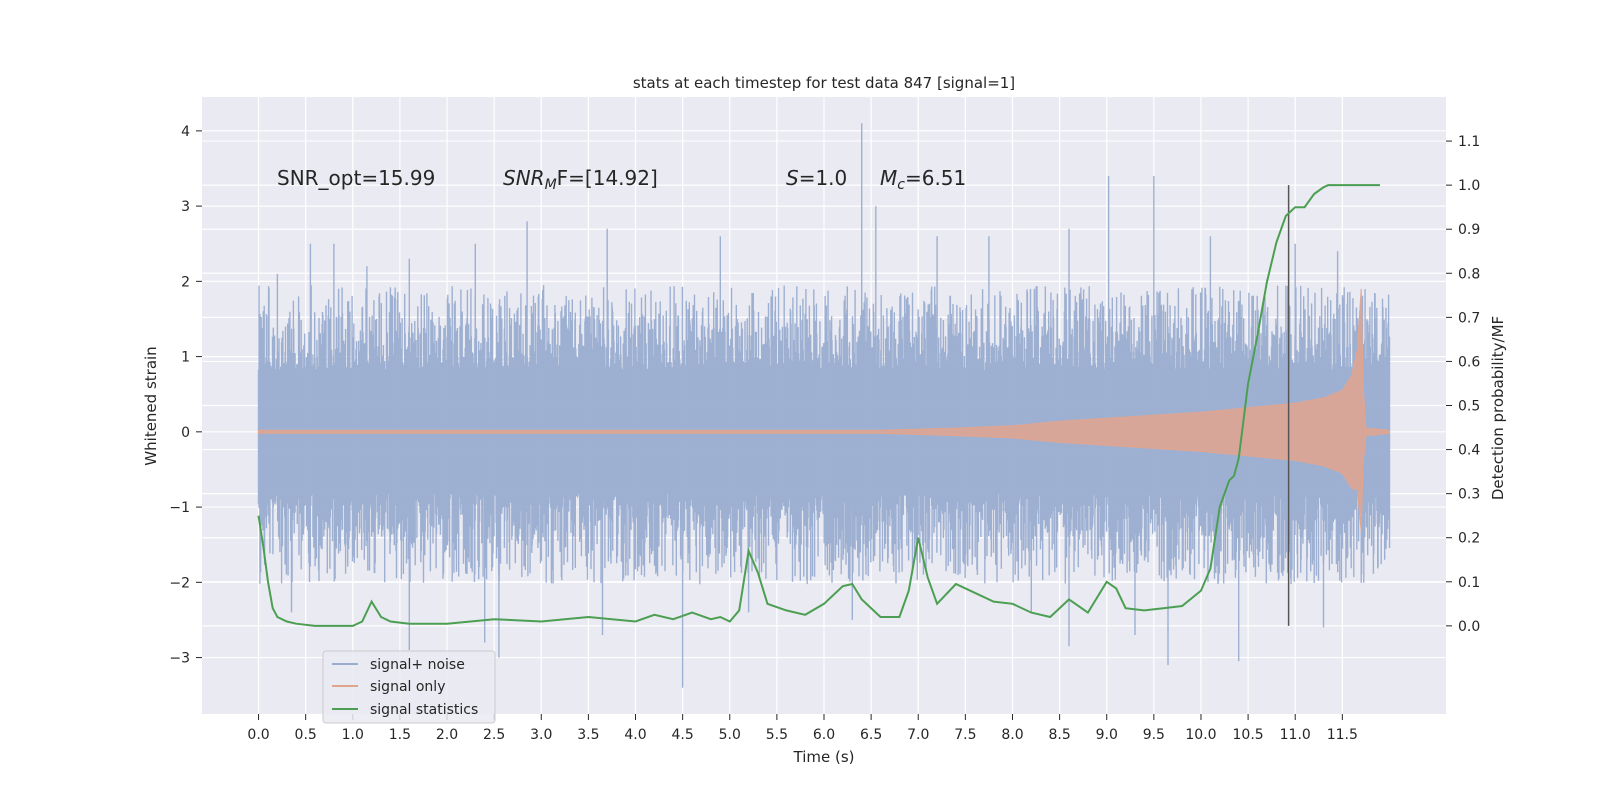  What do you see at coordinates (1469, 495) in the screenshot?
I see `right-y-tick-label: 0.3` at bounding box center [1469, 495].